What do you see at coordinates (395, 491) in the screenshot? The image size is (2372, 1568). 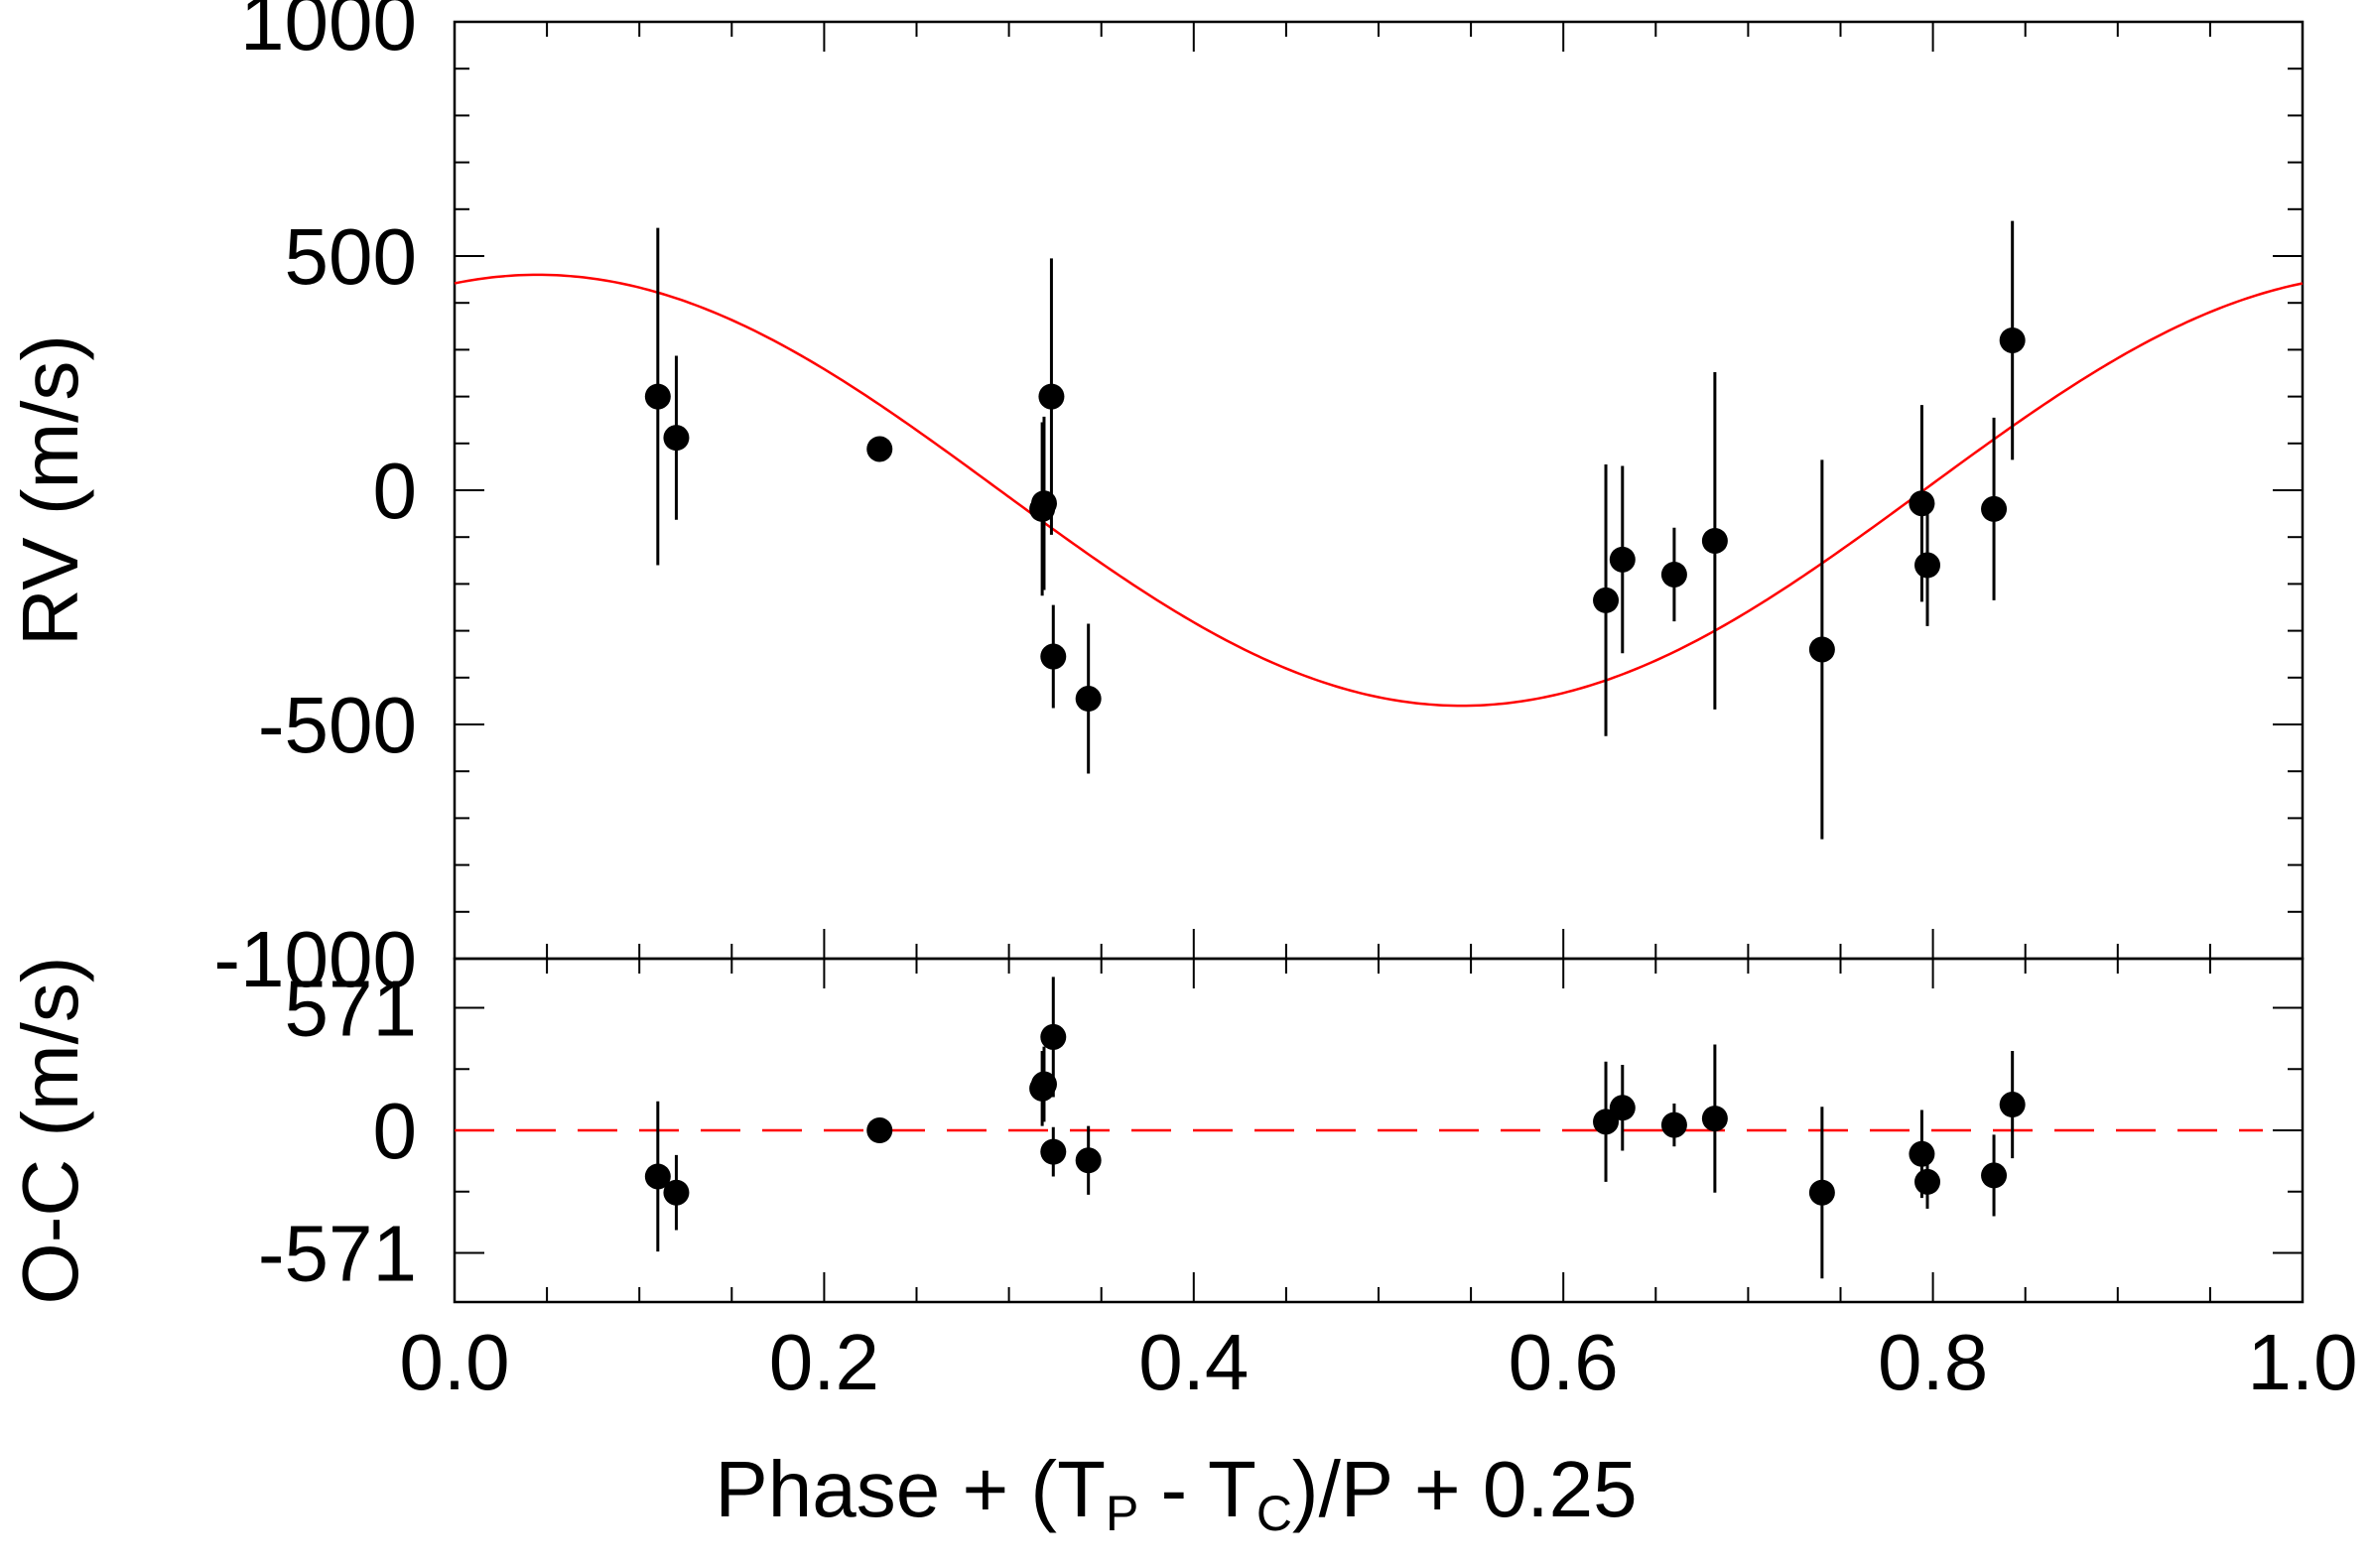 I see `rv-ytick-label: 0` at bounding box center [395, 491].